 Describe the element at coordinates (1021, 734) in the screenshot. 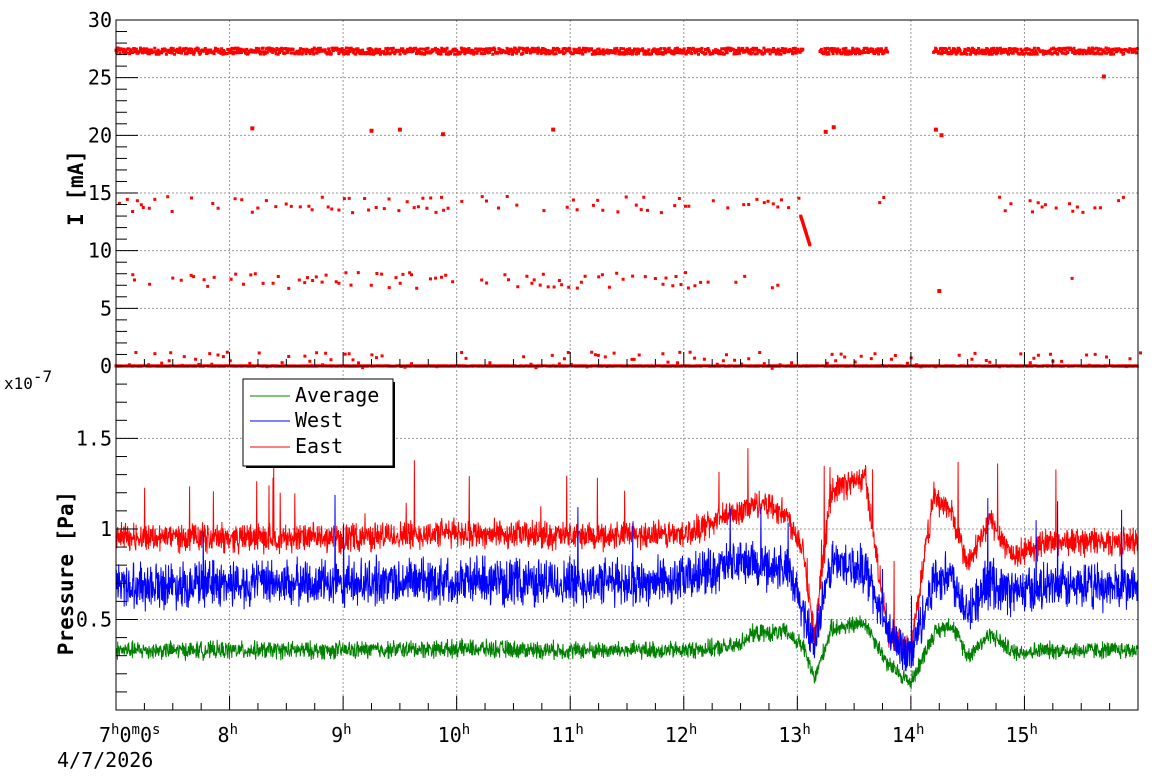

I see `x-tick-label: 15h` at that location.